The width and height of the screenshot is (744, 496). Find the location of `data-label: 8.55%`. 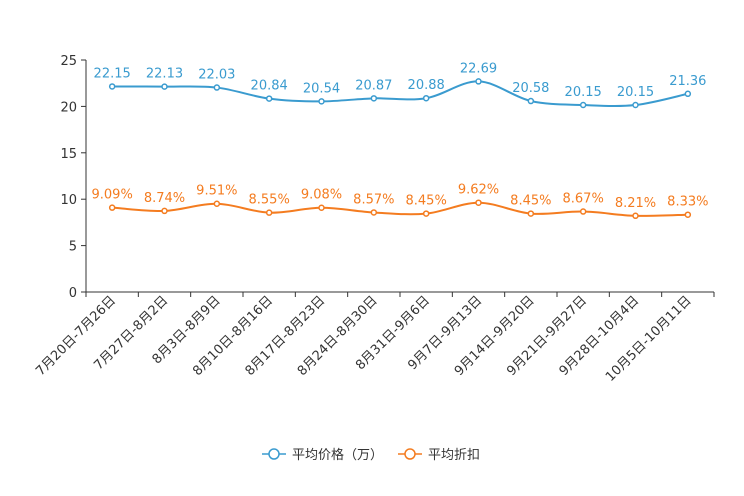

data-label: 8.55% is located at coordinates (269, 200).